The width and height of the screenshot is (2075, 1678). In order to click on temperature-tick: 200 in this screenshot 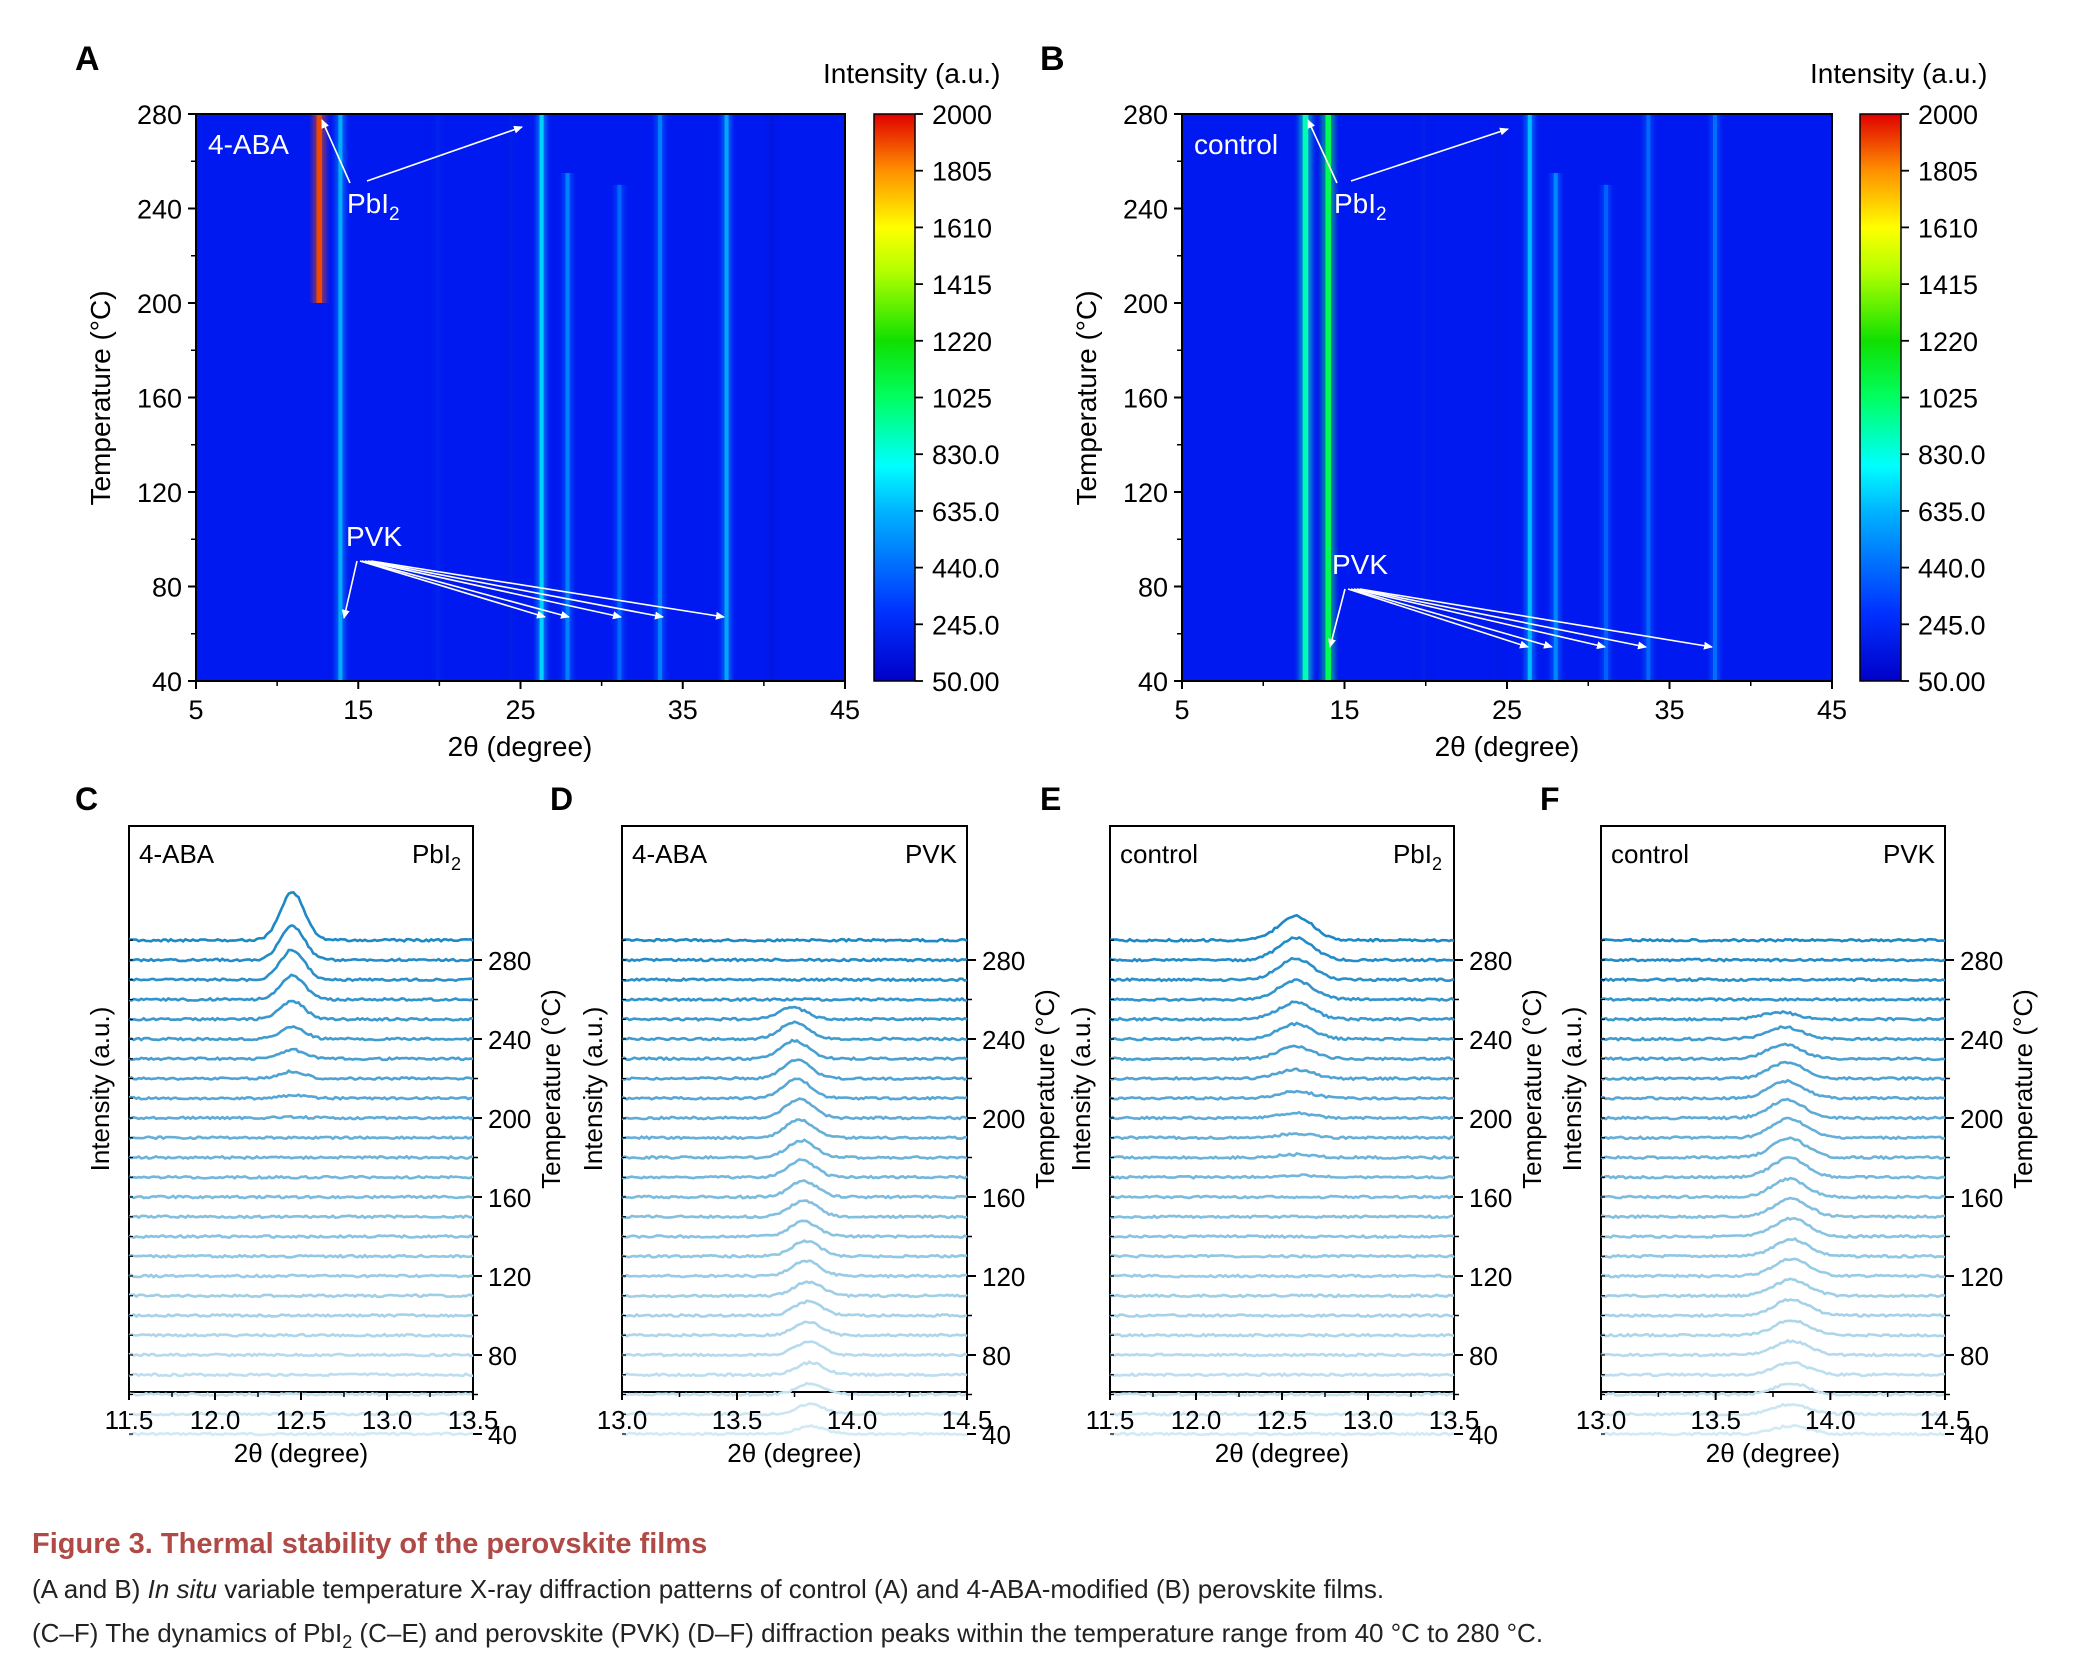, I will do `click(1974, 1119)`.